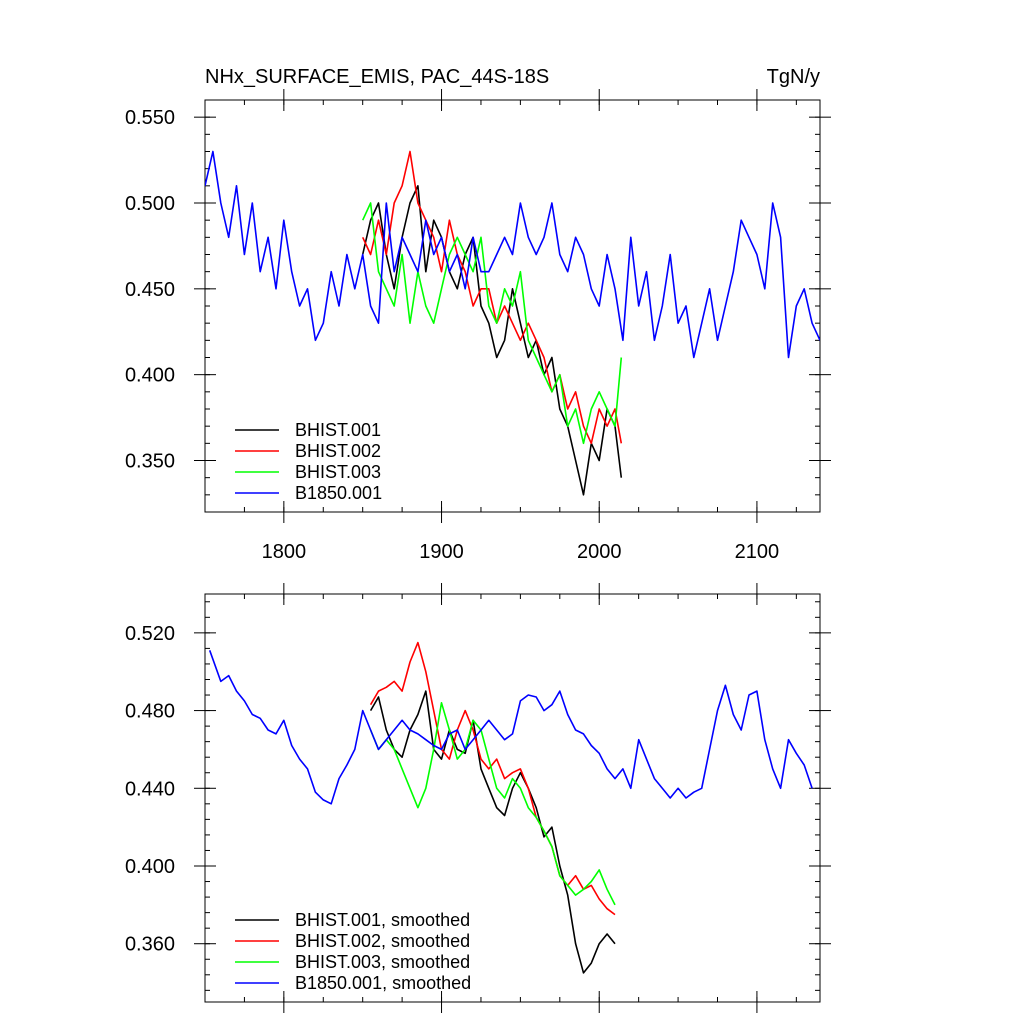 The height and width of the screenshot is (1029, 1024). What do you see at coordinates (338, 451) in the screenshot?
I see `legend-label: BHIST.002` at bounding box center [338, 451].